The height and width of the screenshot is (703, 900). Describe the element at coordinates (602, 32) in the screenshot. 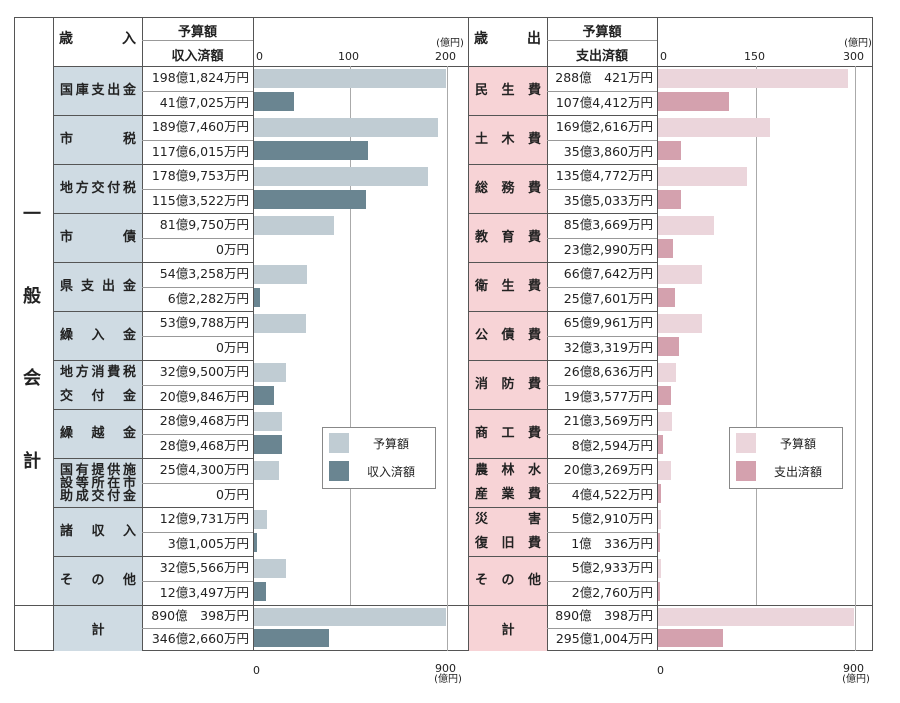

I see `expenditure-header-budget: 予算額` at that location.